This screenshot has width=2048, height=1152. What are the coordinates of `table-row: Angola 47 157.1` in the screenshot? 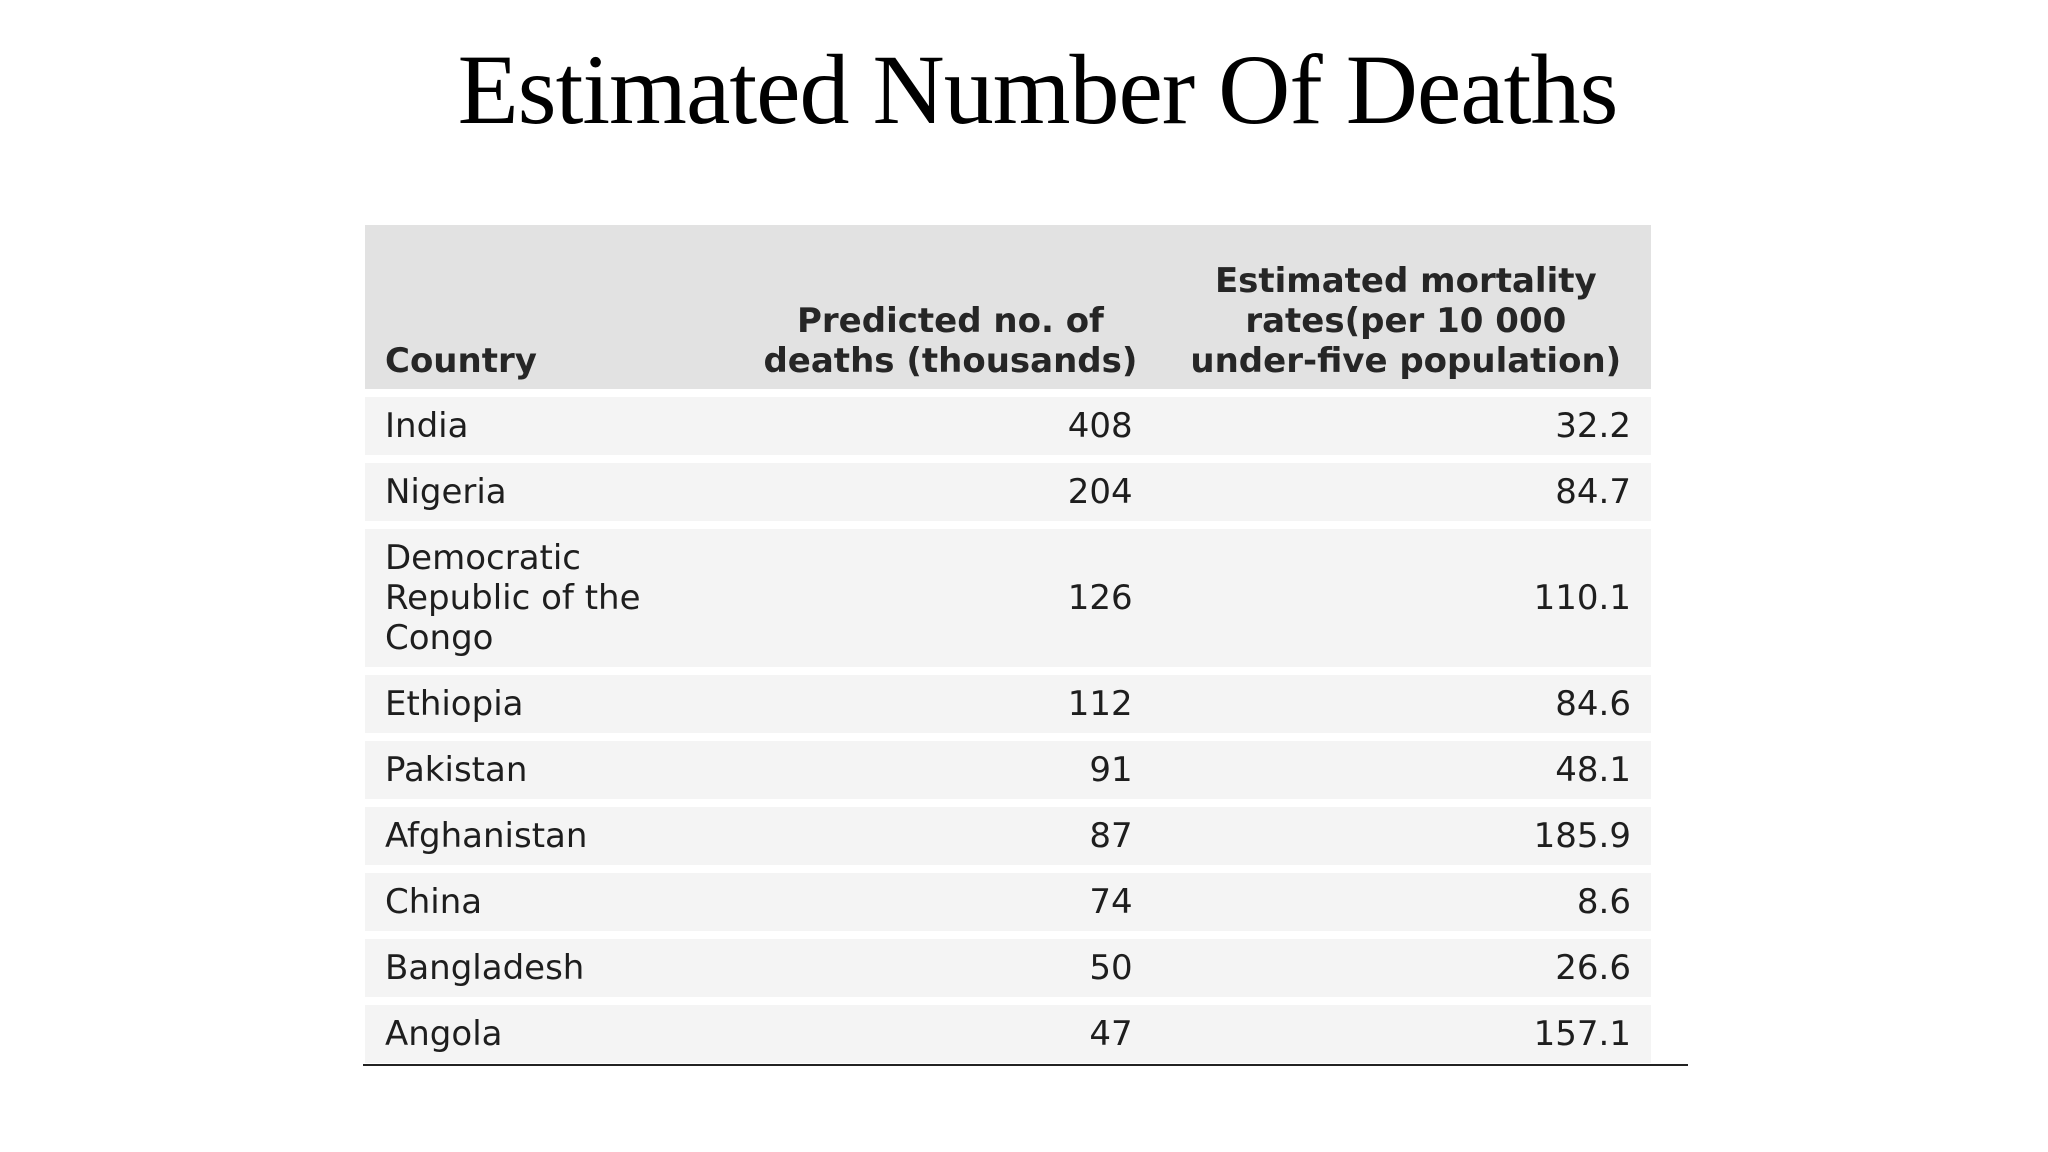 It's located at (1008, 1034).